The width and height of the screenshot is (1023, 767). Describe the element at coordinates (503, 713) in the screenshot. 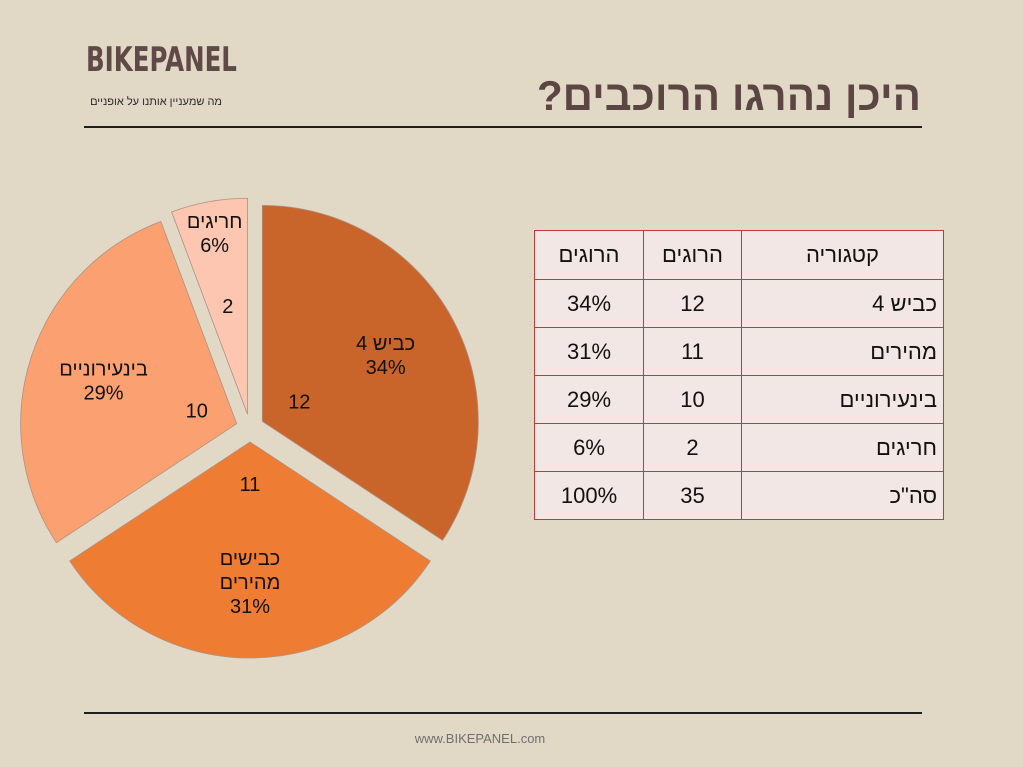

I see `footer-divider` at that location.